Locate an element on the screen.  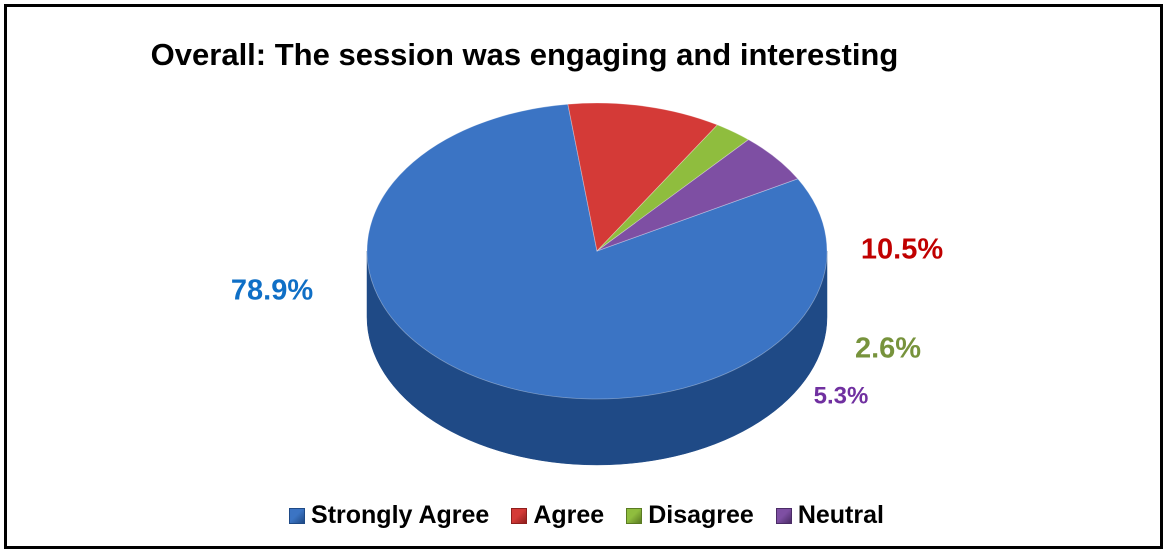
legend-item-strongly-agree: Strongly Agree is located at coordinates (389, 515).